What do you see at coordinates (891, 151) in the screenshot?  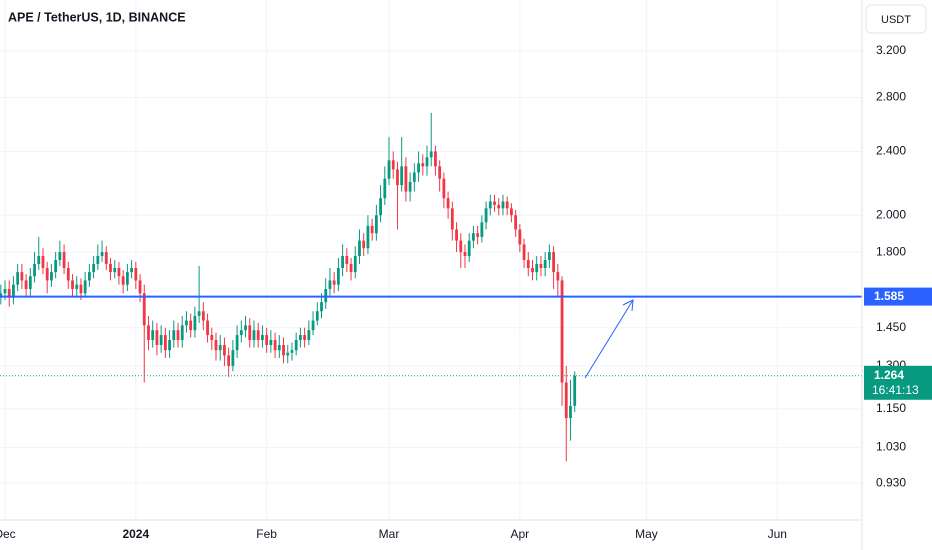 I see `y-tick-label: 2.400` at bounding box center [891, 151].